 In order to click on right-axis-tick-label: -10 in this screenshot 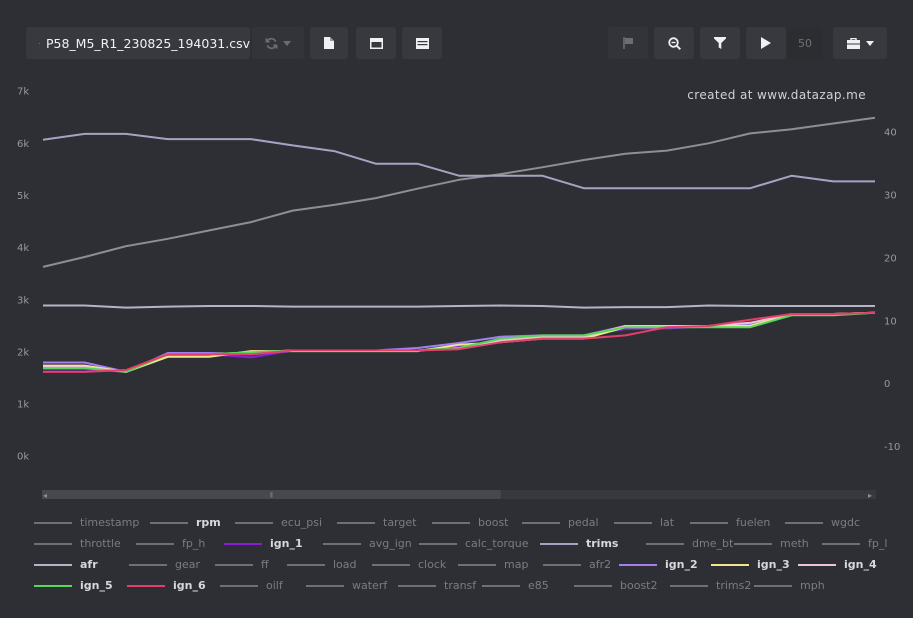, I will do `click(892, 447)`.